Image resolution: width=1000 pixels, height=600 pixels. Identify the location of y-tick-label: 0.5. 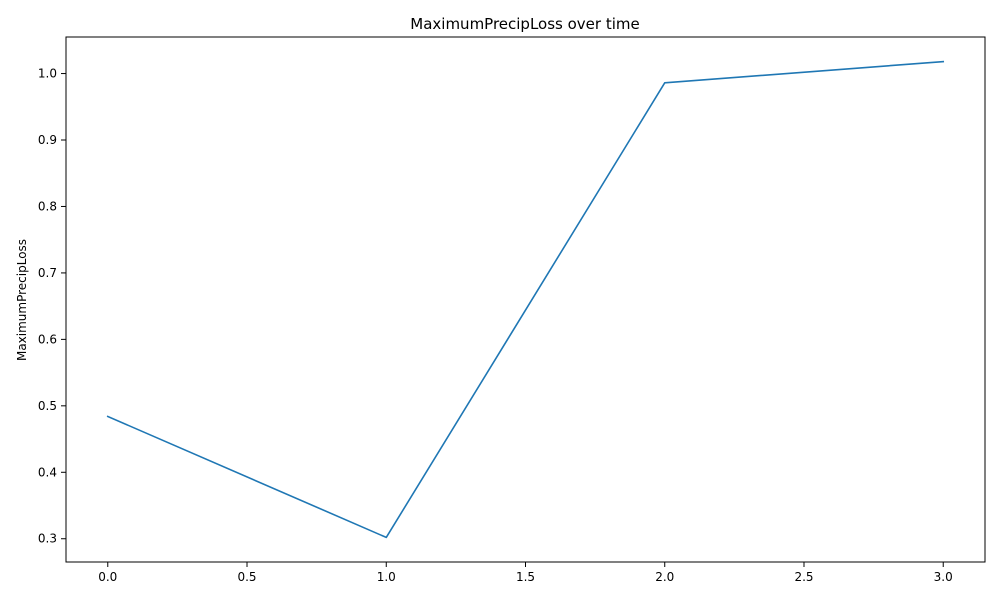
(47, 406).